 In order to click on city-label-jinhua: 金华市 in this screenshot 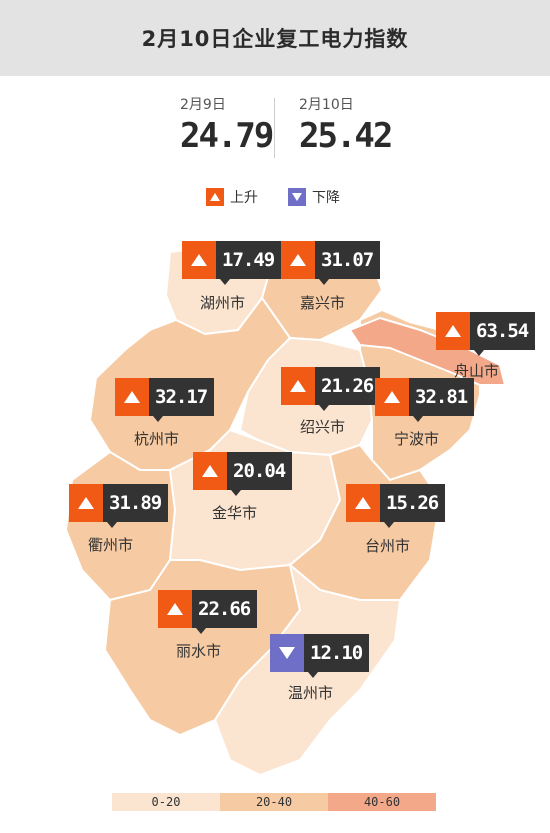, I will do `click(235, 513)`.